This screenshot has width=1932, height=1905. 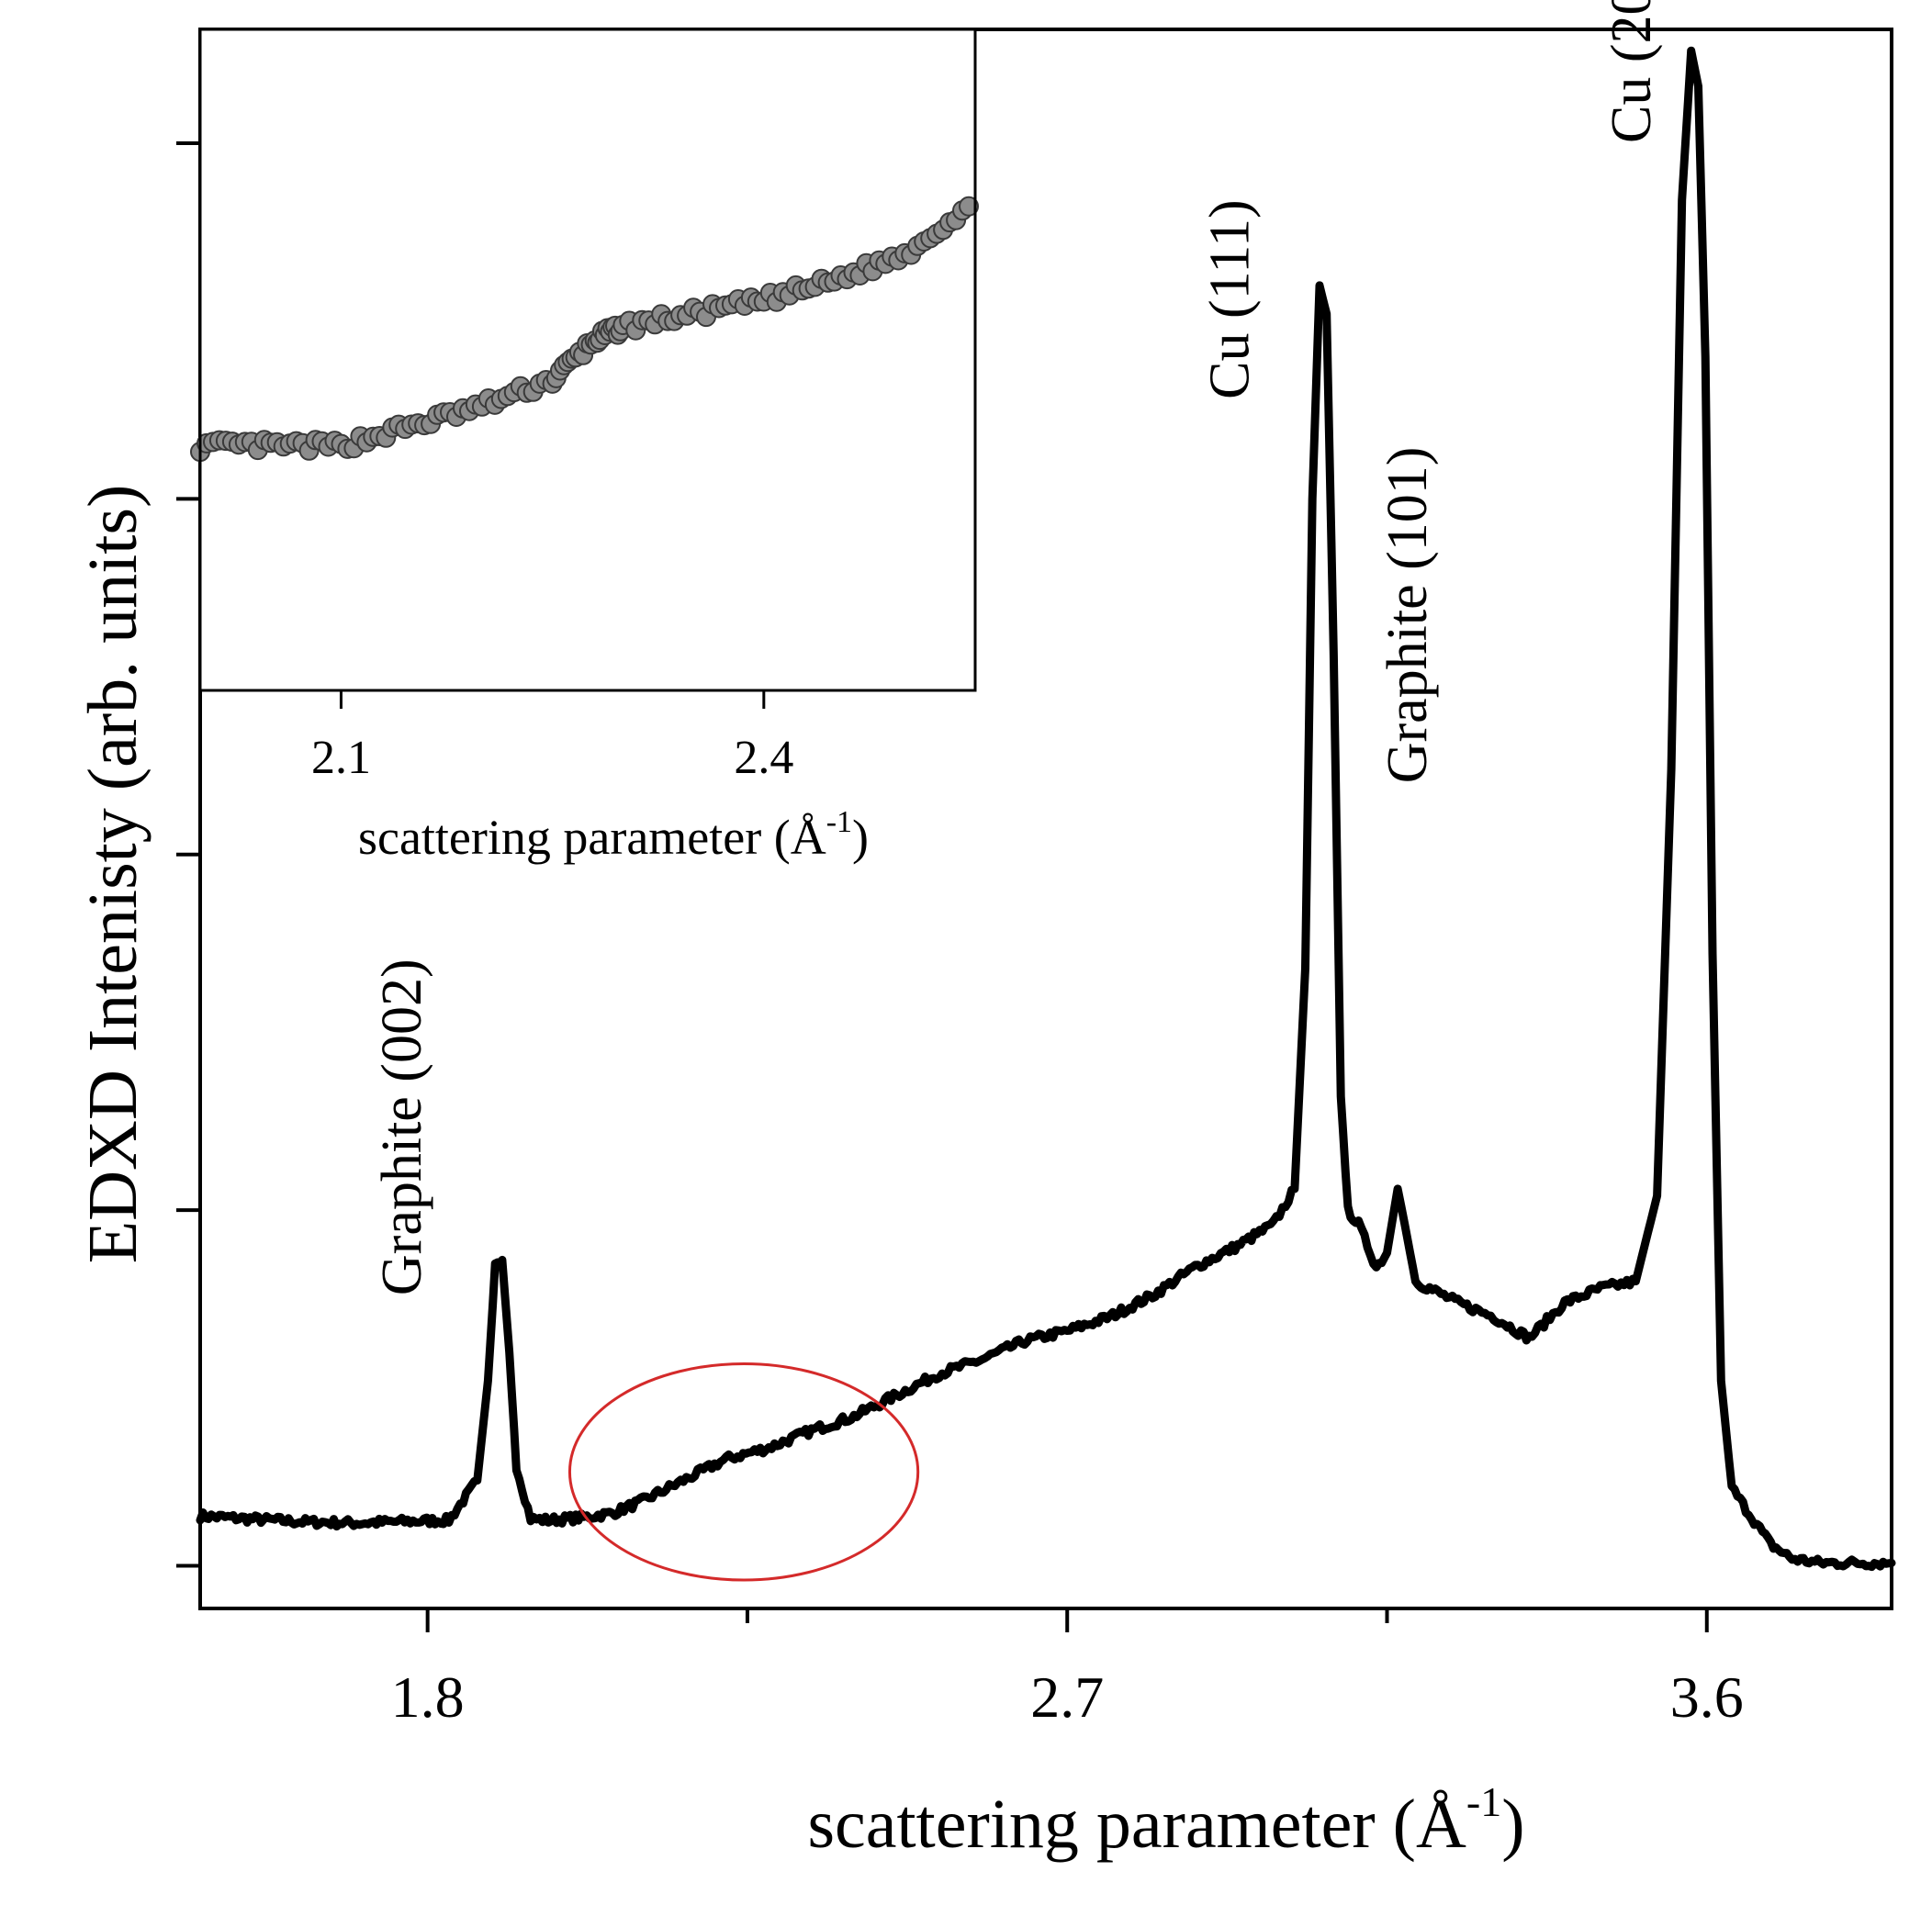 What do you see at coordinates (1483, 1801) in the screenshot?
I see `main-x-axis-label-sup: -1` at bounding box center [1483, 1801].